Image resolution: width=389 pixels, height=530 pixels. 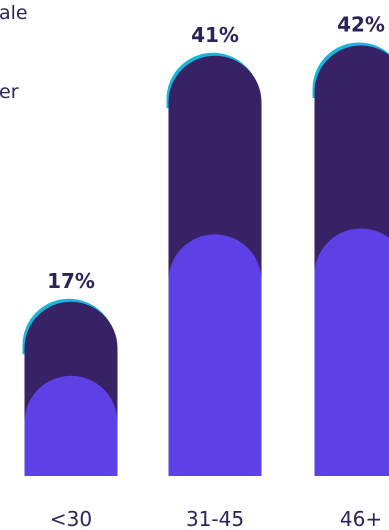 What do you see at coordinates (71, 518) in the screenshot?
I see `category-label: <30` at bounding box center [71, 518].